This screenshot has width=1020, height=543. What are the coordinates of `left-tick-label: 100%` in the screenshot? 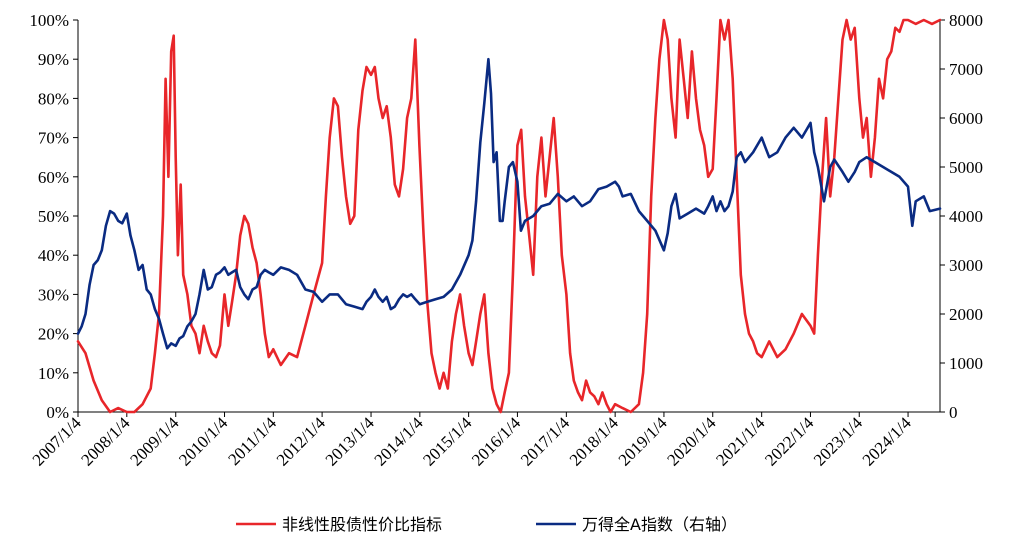 It's located at (49, 20).